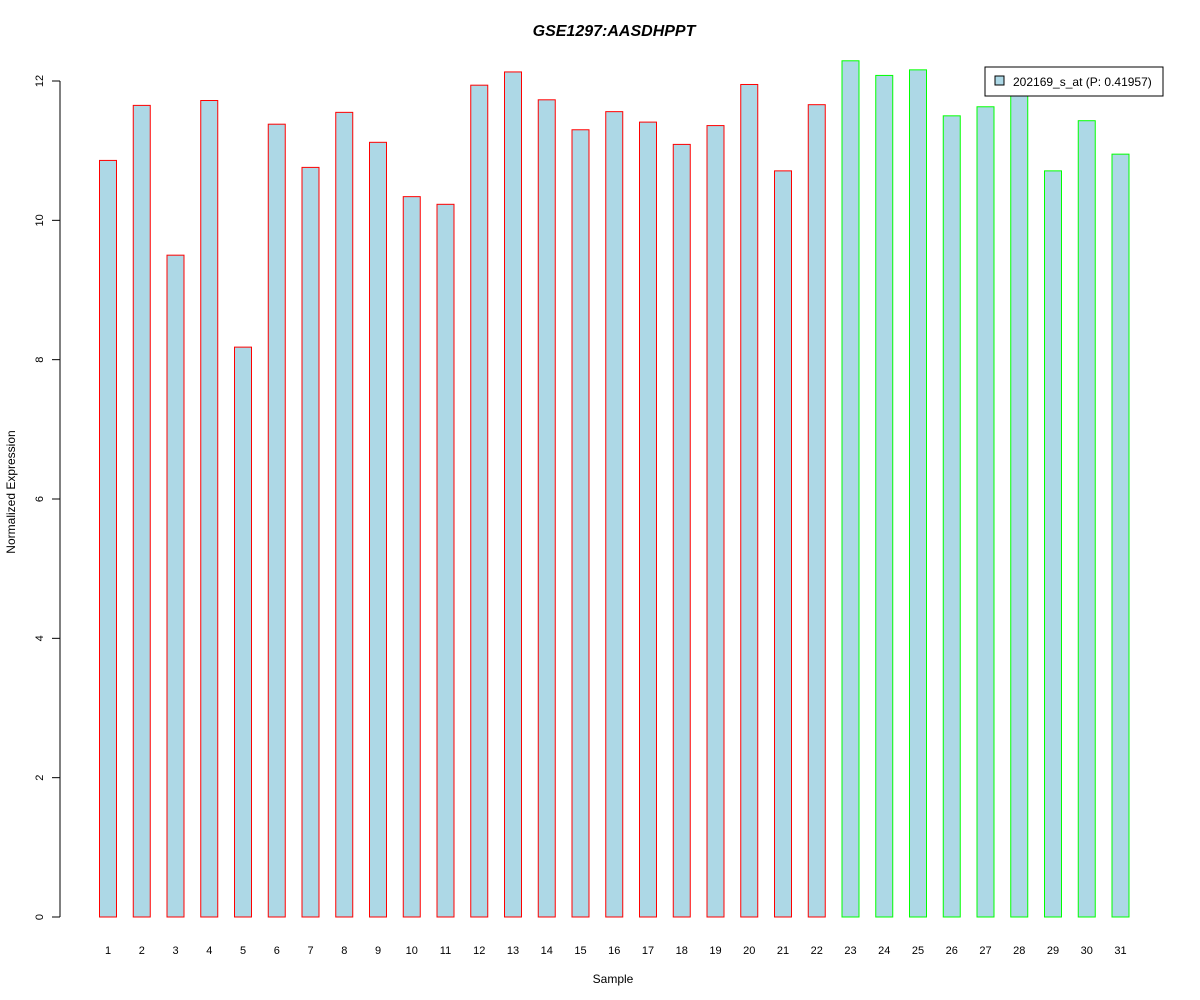  Describe the element at coordinates (613, 979) in the screenshot. I see `x-axis-label: Sample` at that location.